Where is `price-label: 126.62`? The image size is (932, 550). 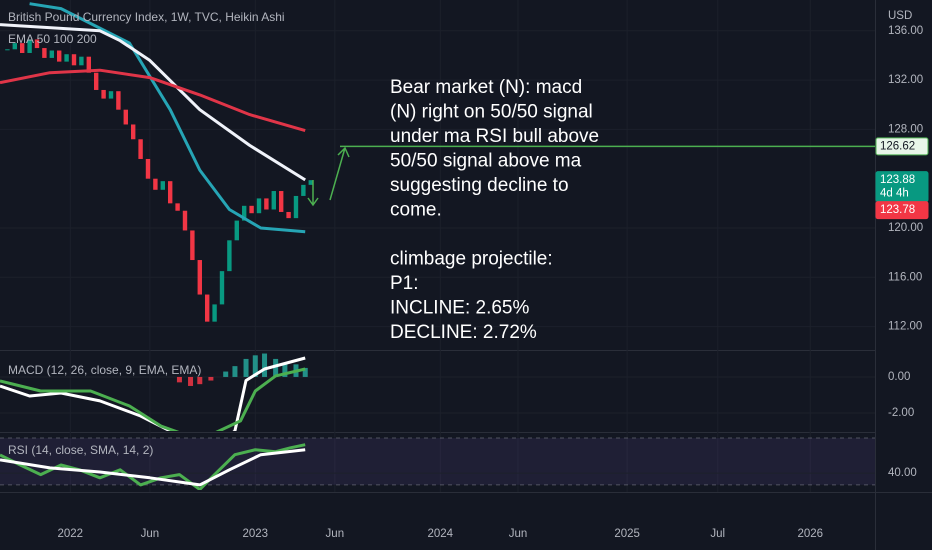
price-label: 126.62 is located at coordinates (897, 146).